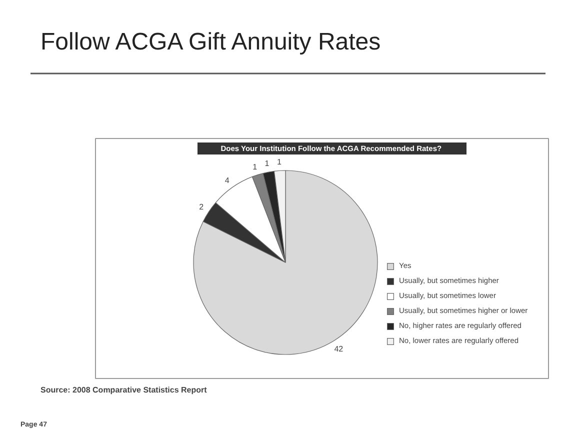 This screenshot has width=575, height=434. What do you see at coordinates (339, 349) in the screenshot?
I see `data-label: 42` at bounding box center [339, 349].